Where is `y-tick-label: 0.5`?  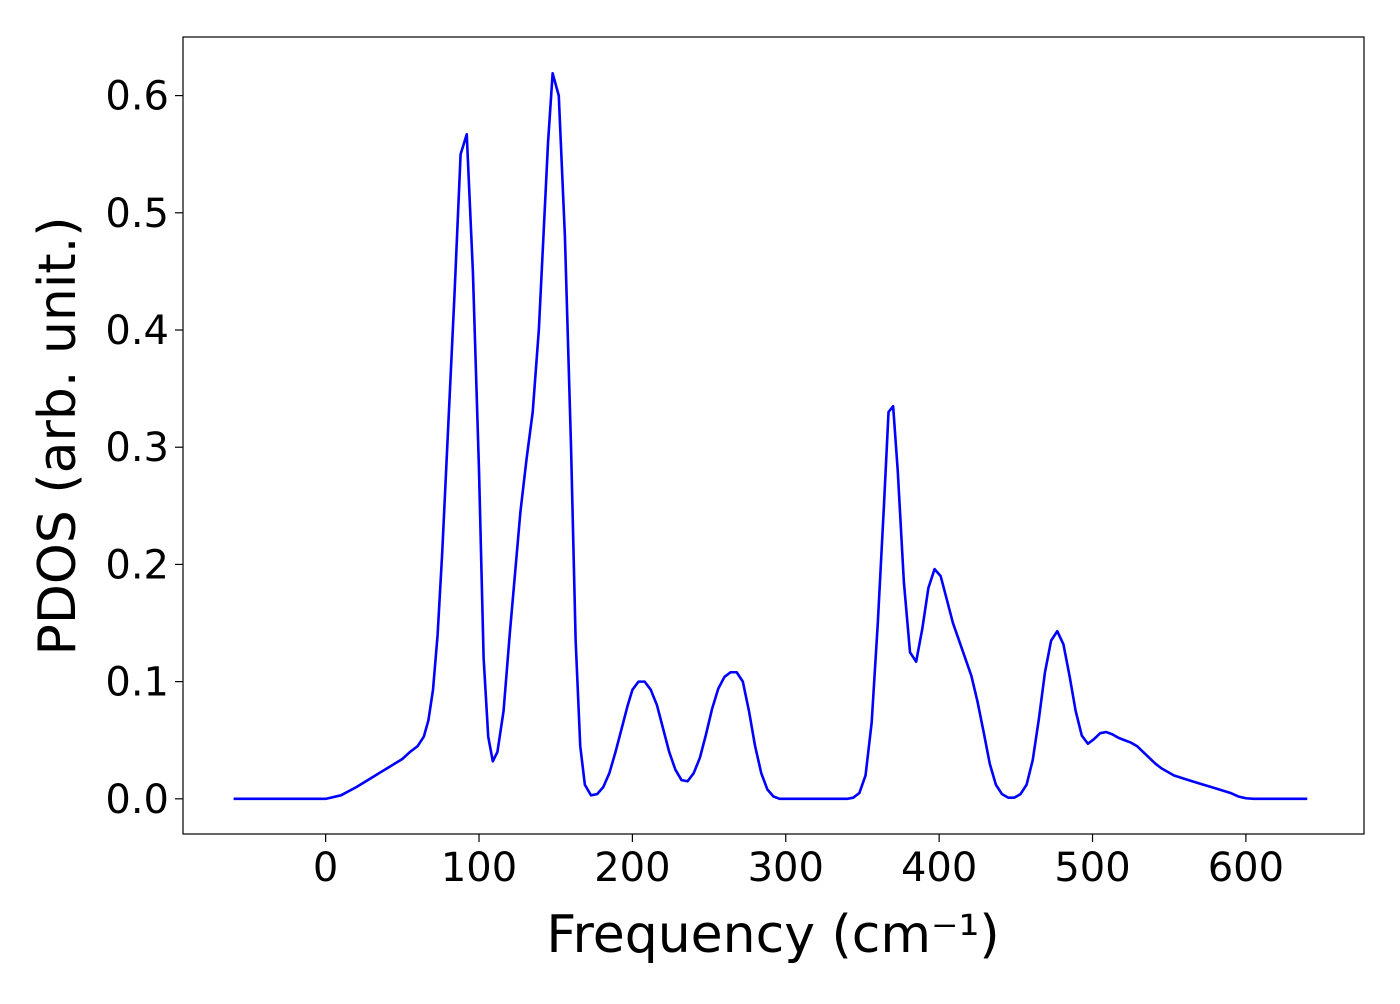
y-tick-label: 0.5 is located at coordinates (137, 214).